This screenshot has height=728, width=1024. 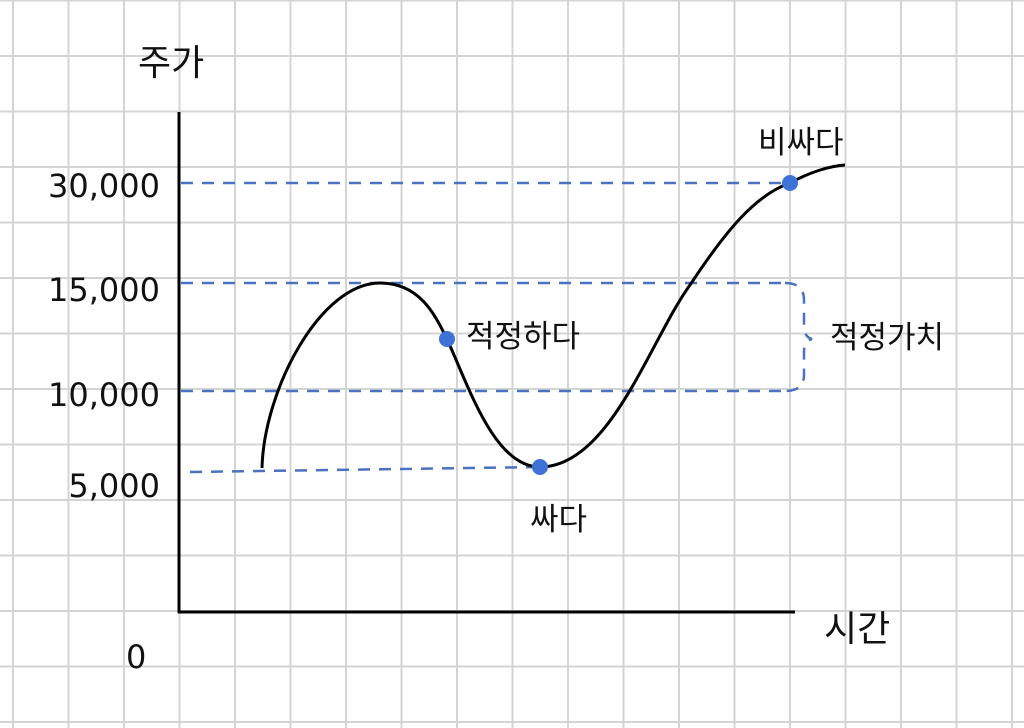 What do you see at coordinates (523, 337) in the screenshot?
I see `fair-label: 적정하다` at bounding box center [523, 337].